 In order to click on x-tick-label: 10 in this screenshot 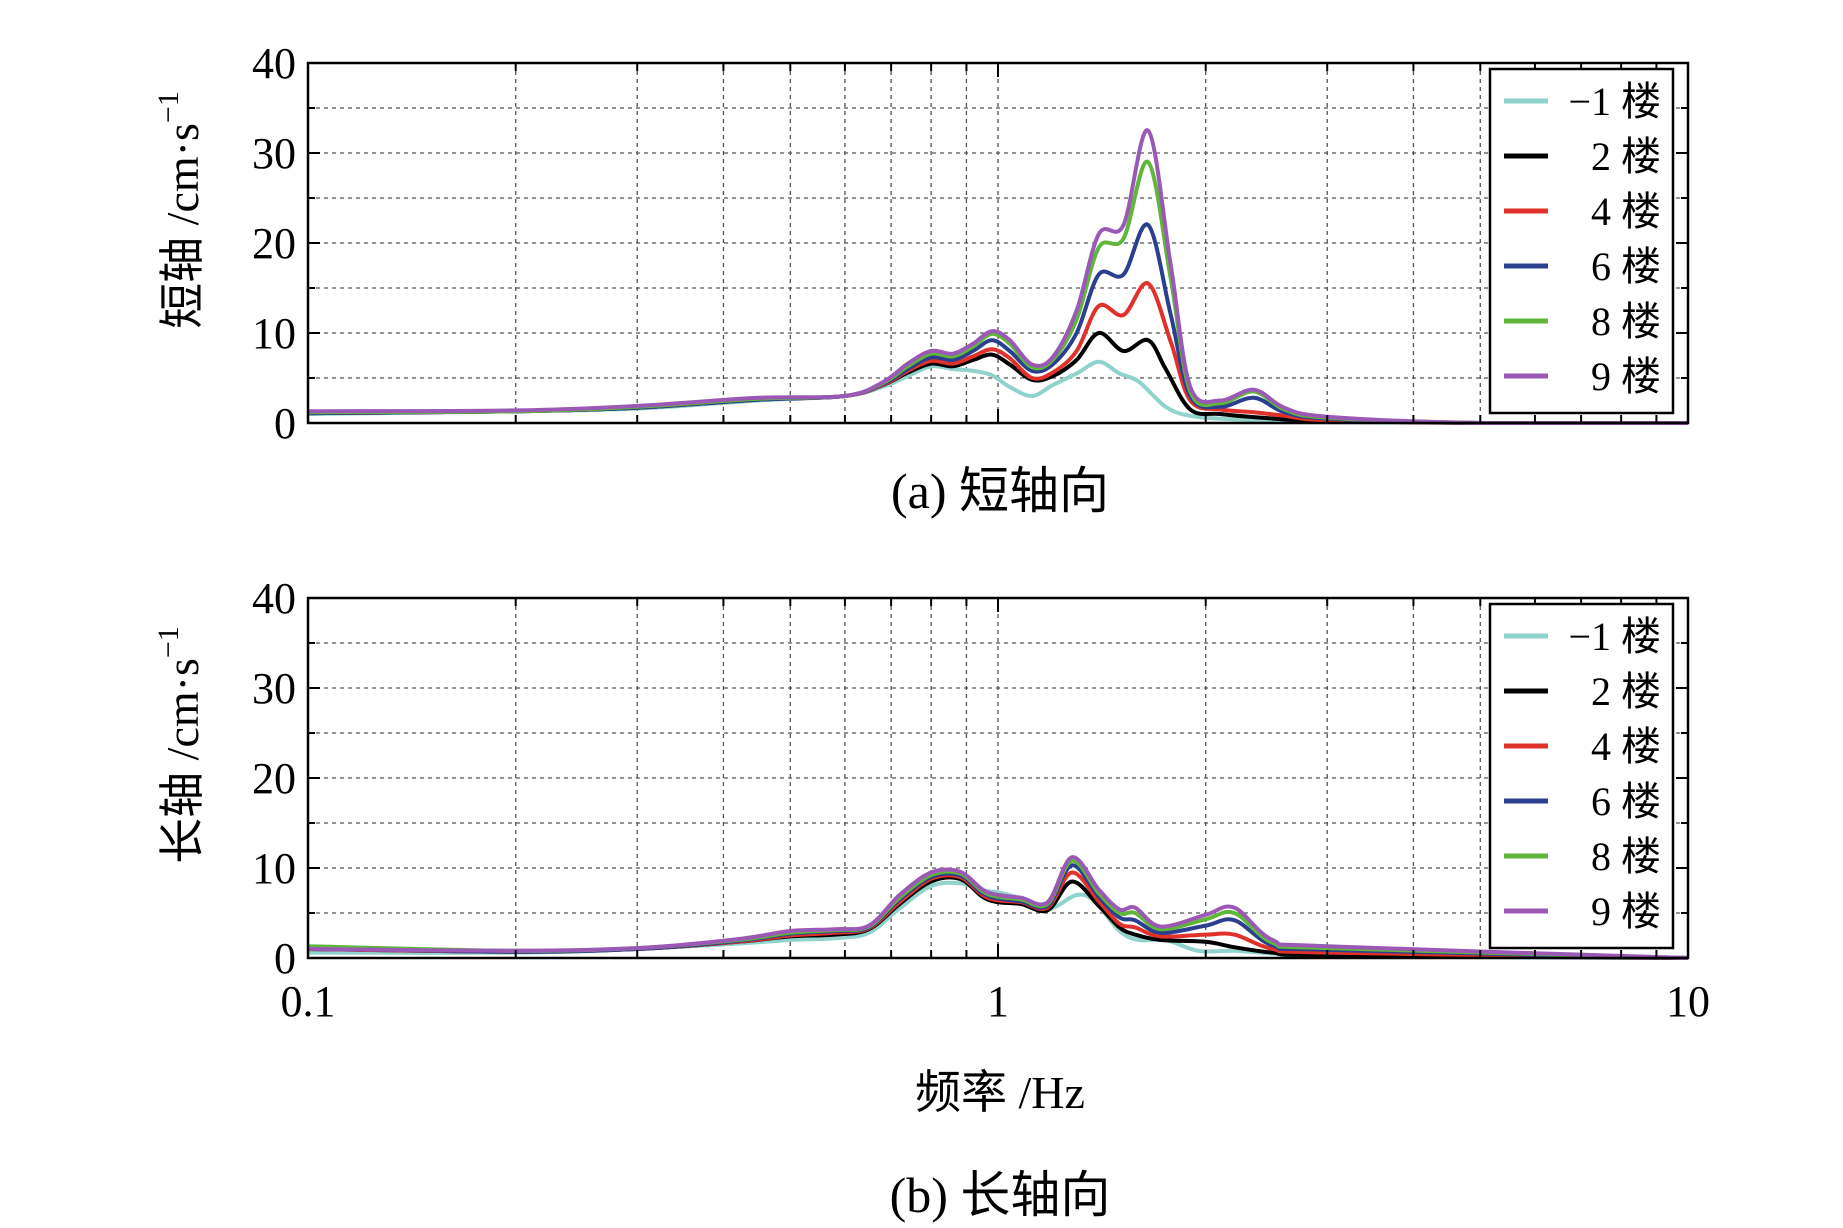, I will do `click(1688, 1001)`.